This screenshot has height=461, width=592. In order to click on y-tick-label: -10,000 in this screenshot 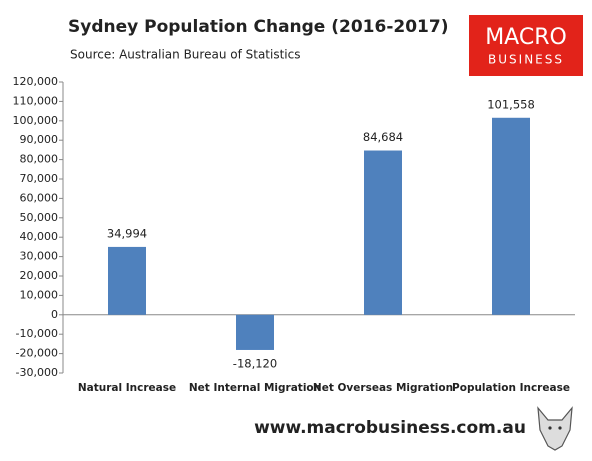, I will do `click(37, 333)`.